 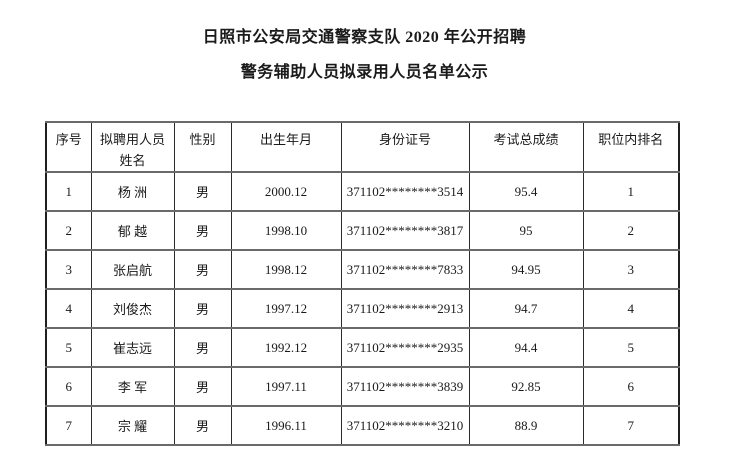 What do you see at coordinates (68, 425) in the screenshot?
I see `cell-serial-number: 7` at bounding box center [68, 425].